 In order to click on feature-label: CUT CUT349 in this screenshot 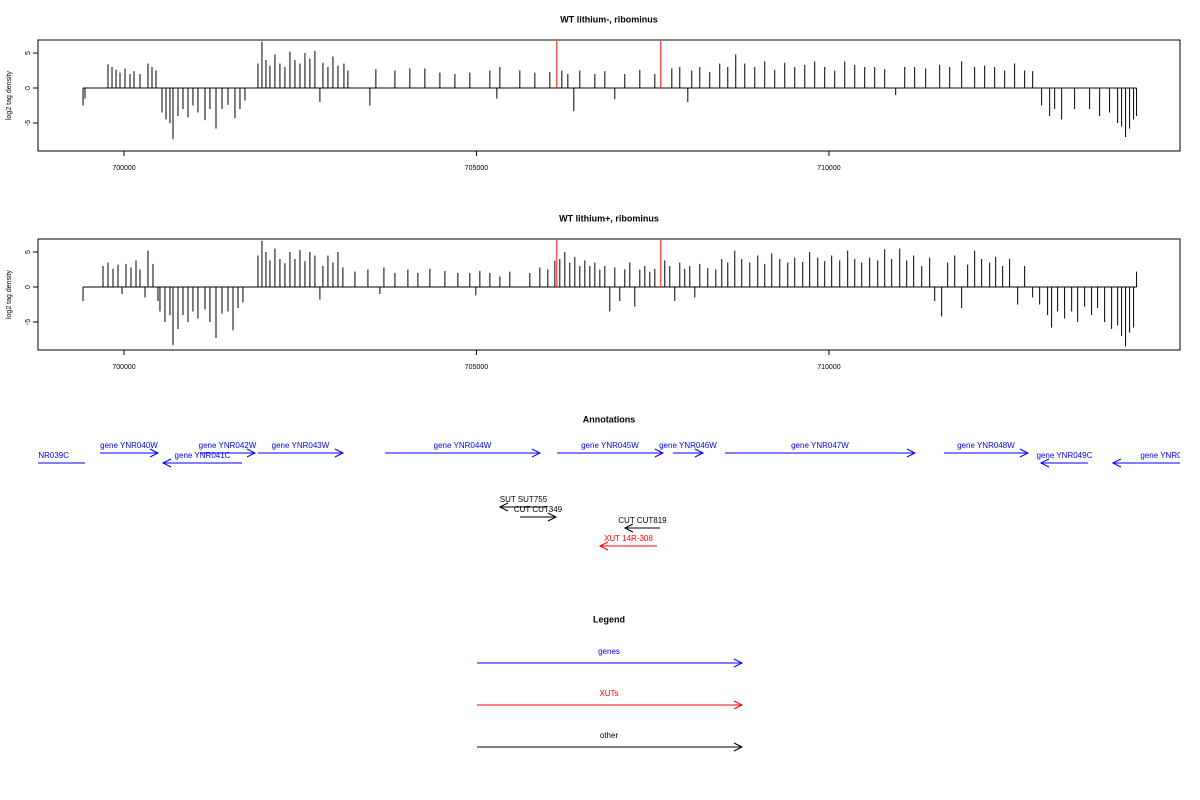, I will do `click(538, 509)`.